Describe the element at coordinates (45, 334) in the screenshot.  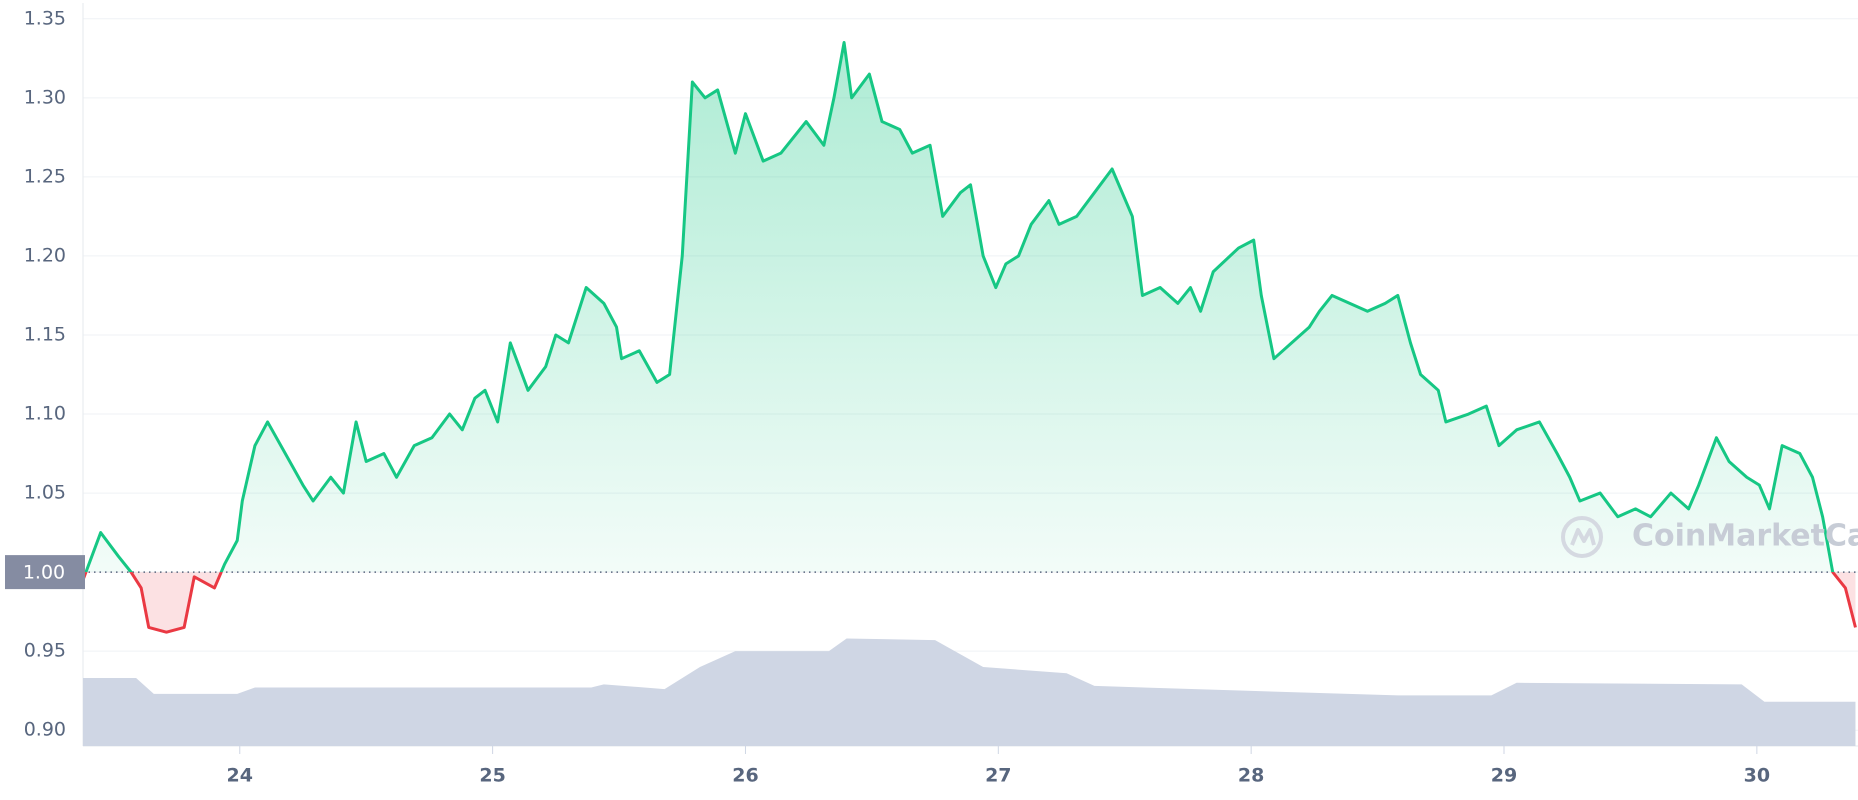
I see `y-tick-label: 1.15` at that location.